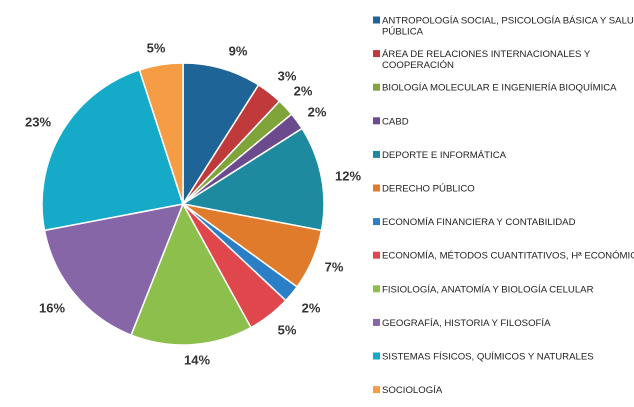 The image size is (634, 407). What do you see at coordinates (238, 50) in the screenshot?
I see `slice-percent-label-1: 9%` at bounding box center [238, 50].